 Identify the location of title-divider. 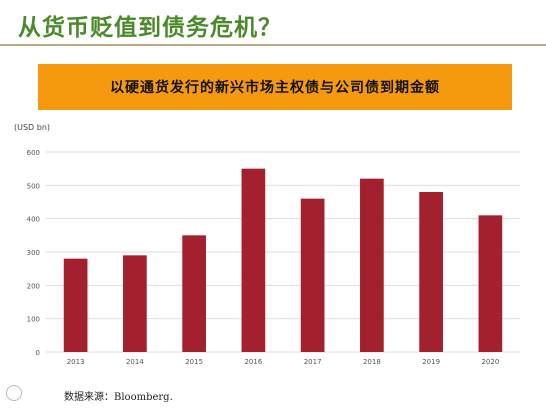
(273, 45).